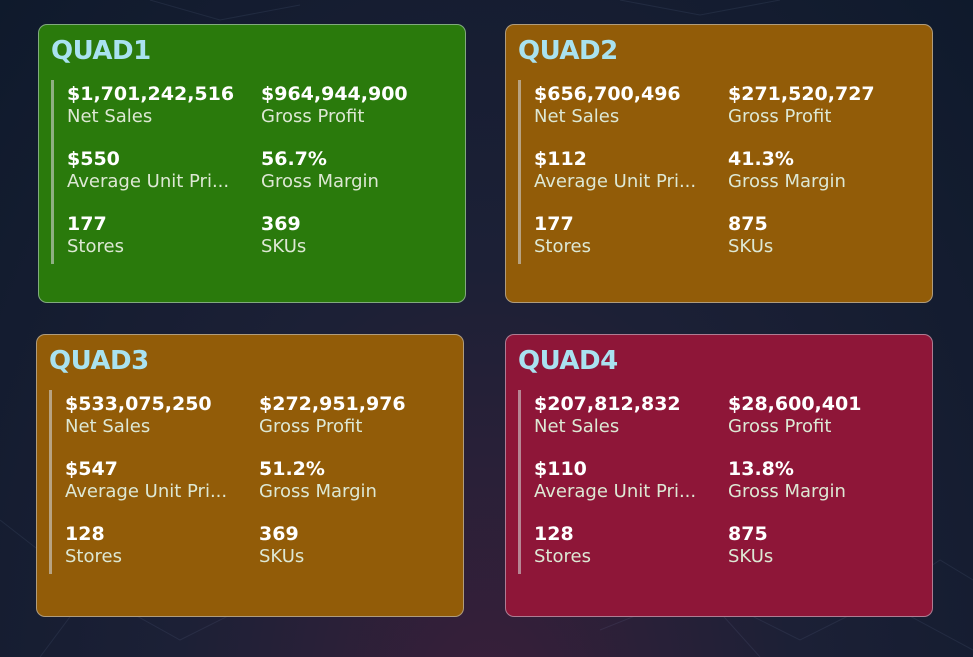  What do you see at coordinates (560, 159) in the screenshot?
I see `metric-value: $112` at bounding box center [560, 159].